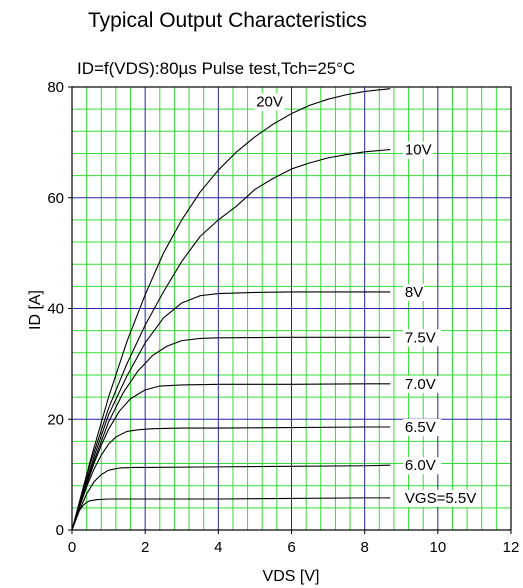 This screenshot has height=588, width=523. I want to click on y-tick-label: 0, so click(60, 530).